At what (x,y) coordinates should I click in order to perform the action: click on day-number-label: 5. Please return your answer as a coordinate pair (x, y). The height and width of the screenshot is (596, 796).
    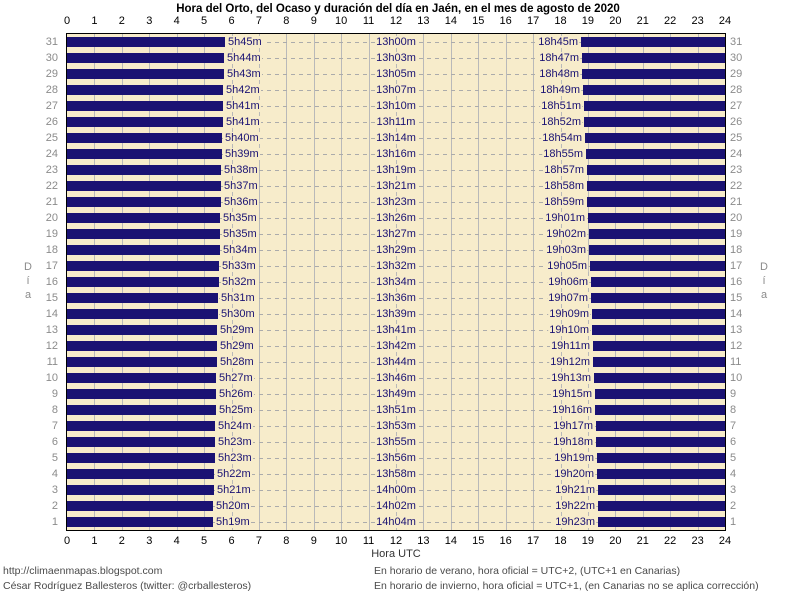
    Looking at the image, I should click on (733, 458).